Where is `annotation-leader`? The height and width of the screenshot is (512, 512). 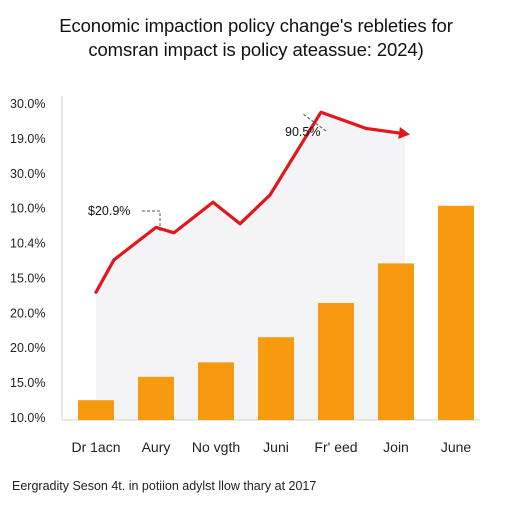 annotation-leader is located at coordinates (151, 221).